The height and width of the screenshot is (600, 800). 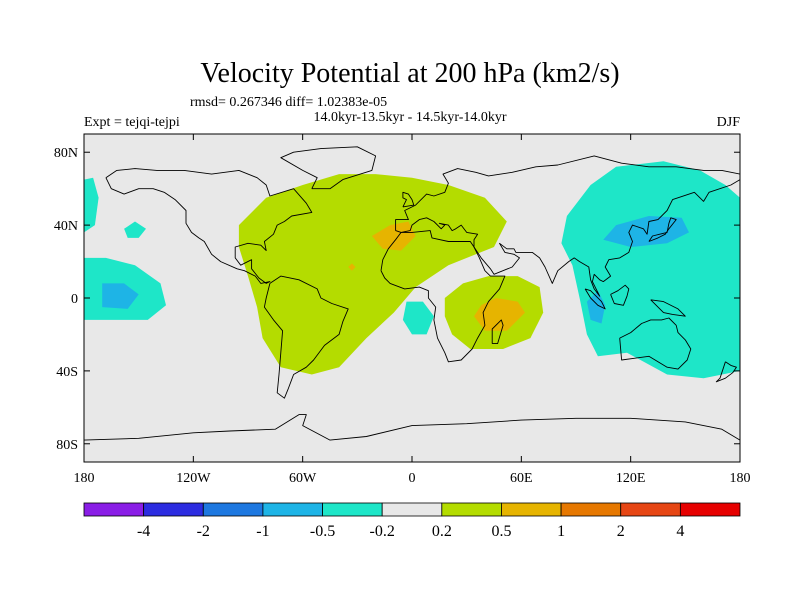 What do you see at coordinates (662, 229) in the screenshot?
I see `coastline-japan` at bounding box center [662, 229].